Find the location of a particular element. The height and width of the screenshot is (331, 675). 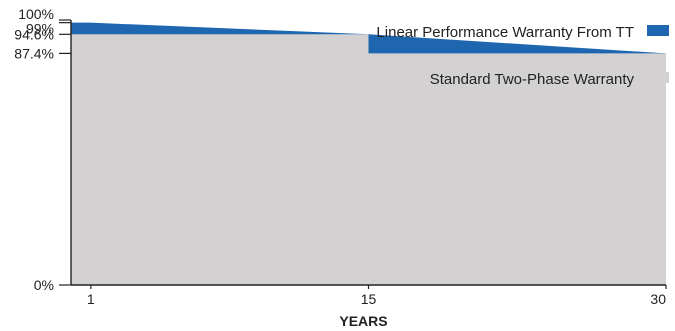

y-tick-label: 94.6% is located at coordinates (34, 34).